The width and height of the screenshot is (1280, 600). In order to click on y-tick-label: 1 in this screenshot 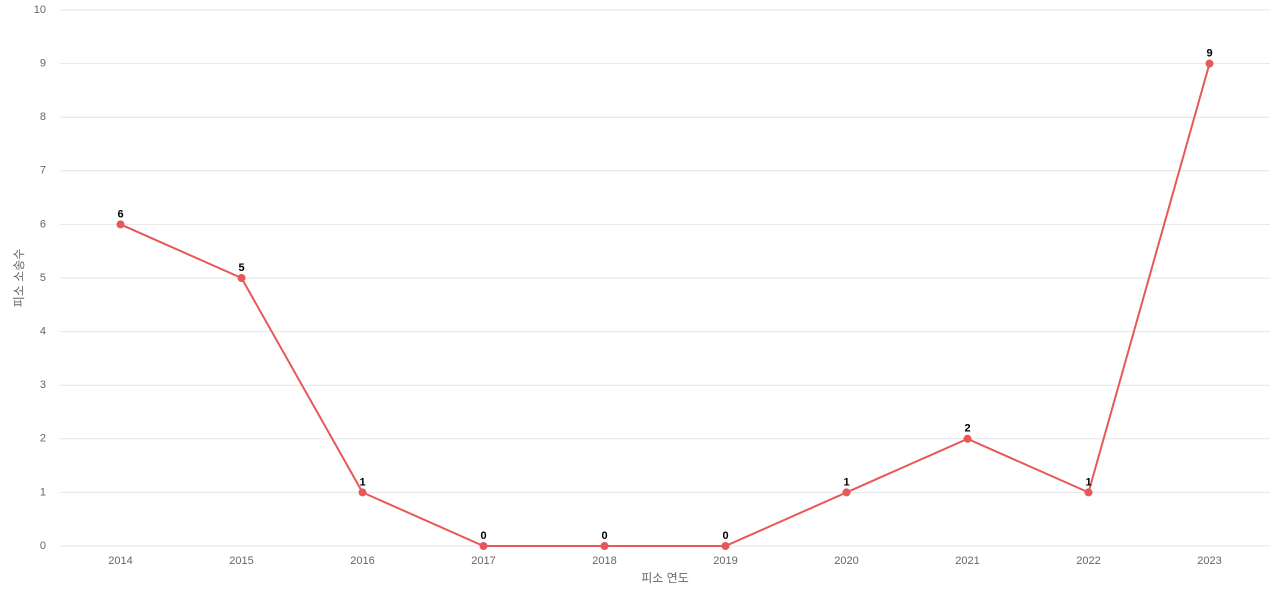, I will do `click(43, 492)`.